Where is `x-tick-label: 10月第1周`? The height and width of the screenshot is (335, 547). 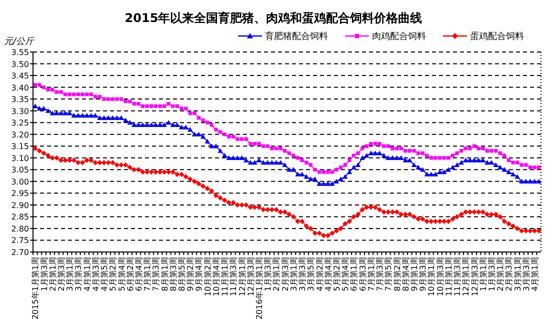
x-tick-label: 10月第1周 is located at coordinates (431, 276).